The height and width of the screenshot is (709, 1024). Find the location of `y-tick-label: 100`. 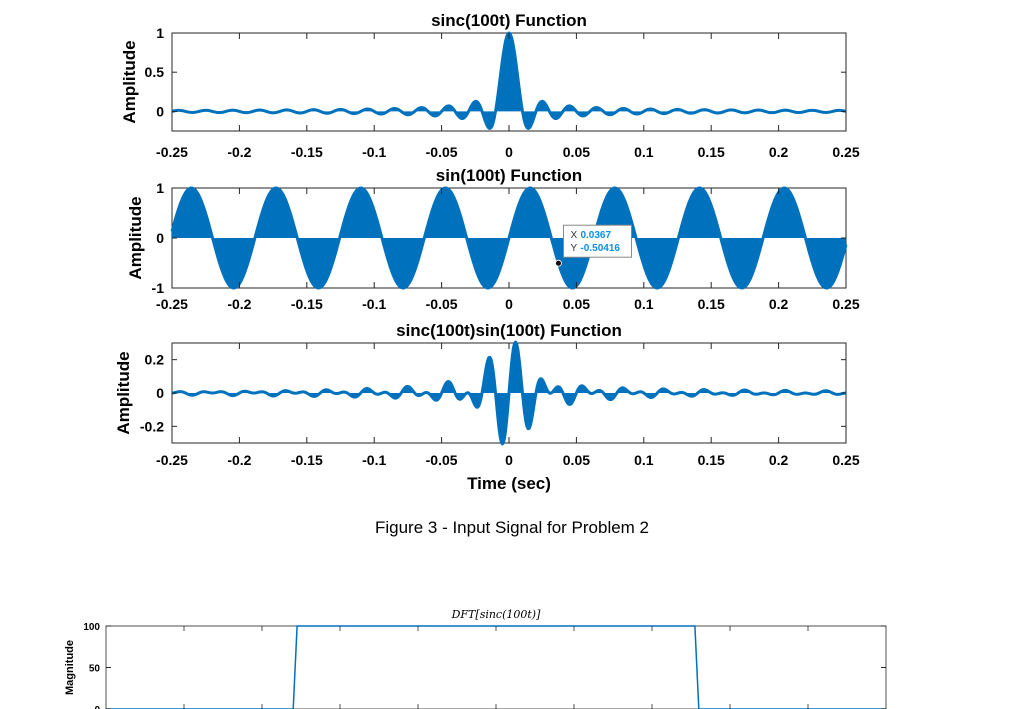

y-tick-label: 100 is located at coordinates (91, 627).